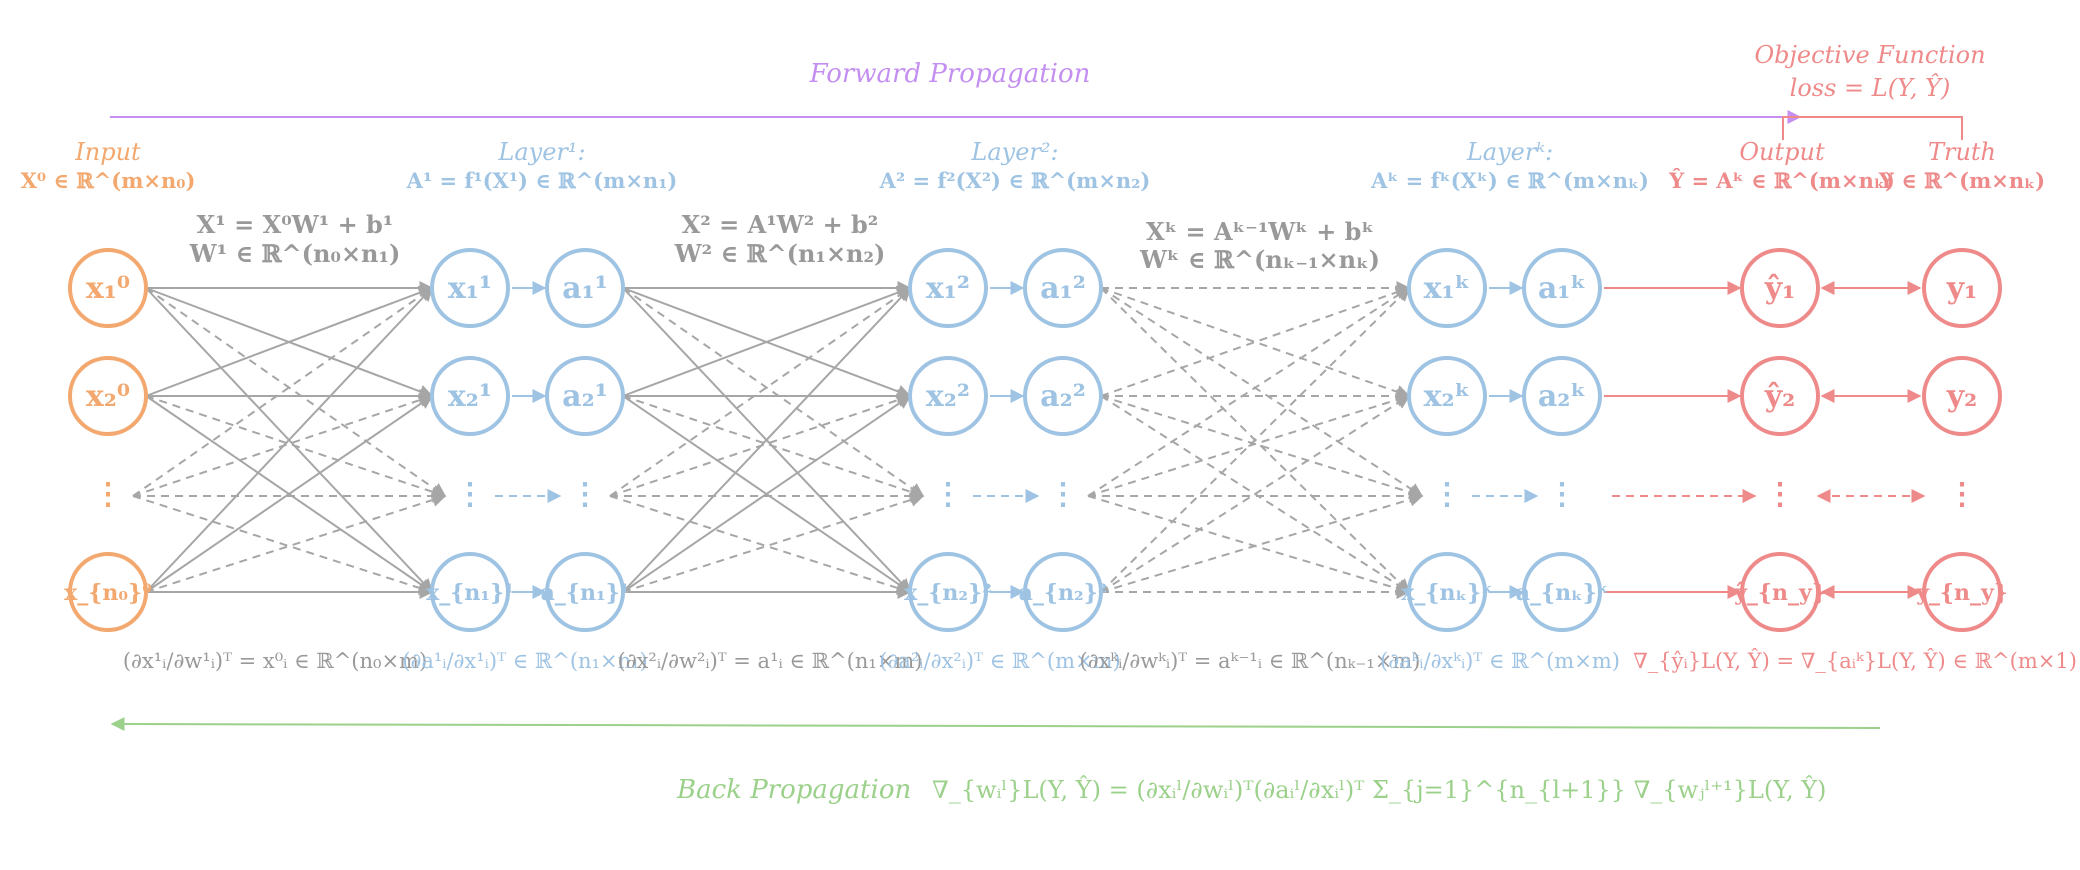 The image size is (2080, 870). I want to click on node-label-a1-1: a₁¹, so click(585, 288).